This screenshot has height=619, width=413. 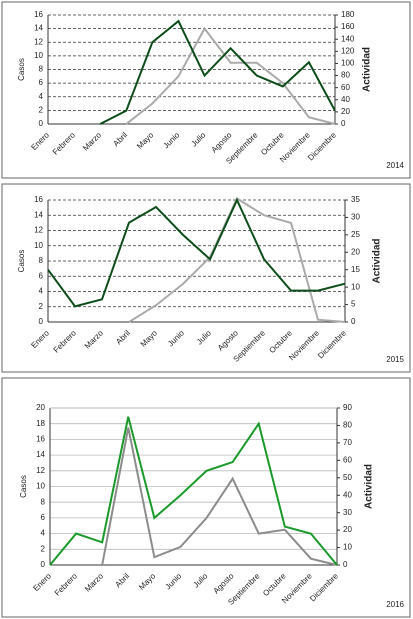 What do you see at coordinates (348, 26) in the screenshot?
I see `y2-tick-label: 160` at bounding box center [348, 26].